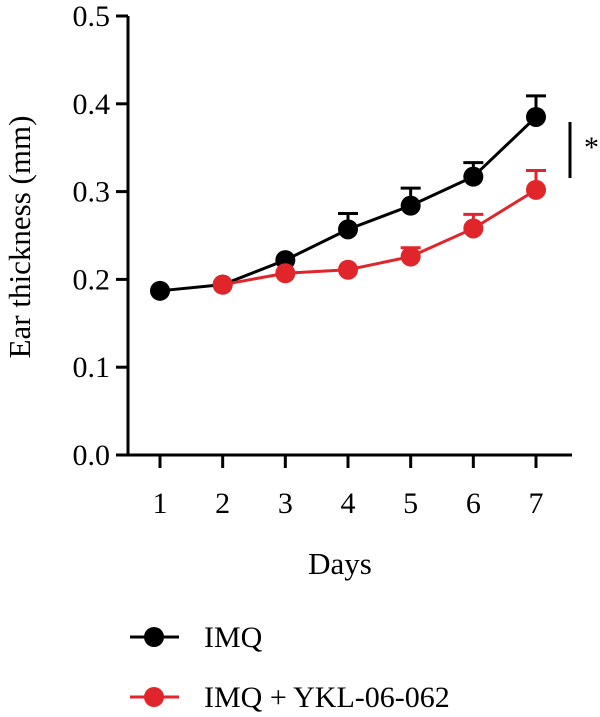 This screenshot has height=717, width=600. What do you see at coordinates (327, 697) in the screenshot?
I see `legend-label-imq-ykl: IMQ + YKL-06-062` at bounding box center [327, 697].